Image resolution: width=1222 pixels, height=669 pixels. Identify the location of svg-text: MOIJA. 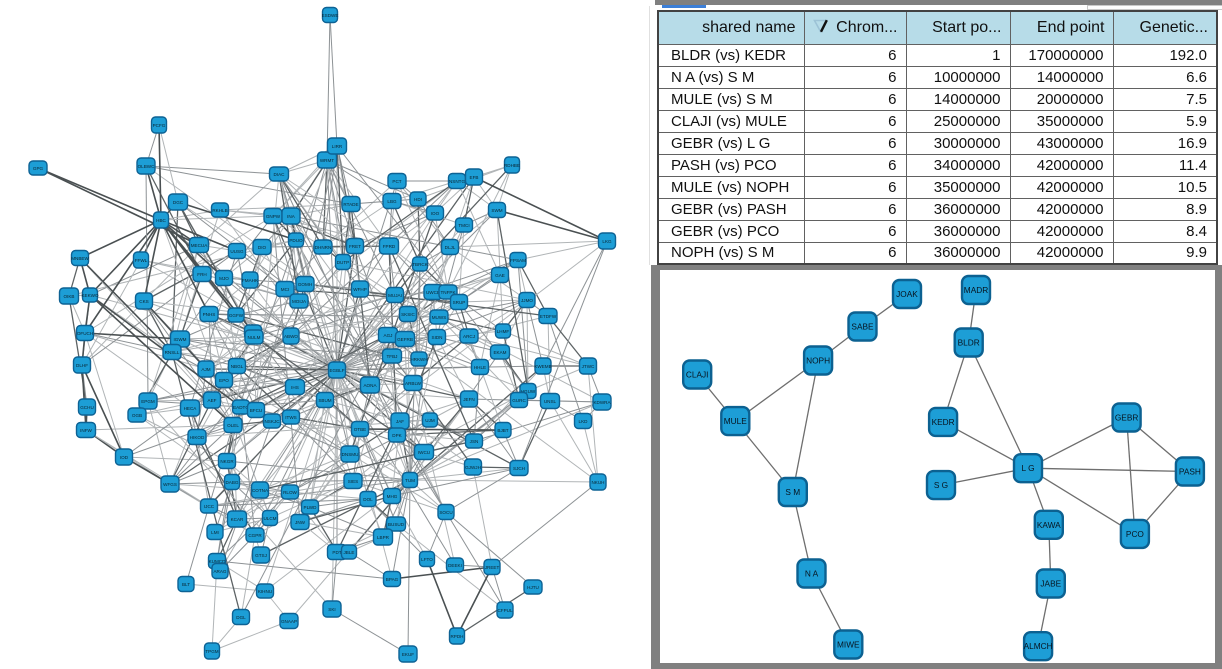
(299, 301).